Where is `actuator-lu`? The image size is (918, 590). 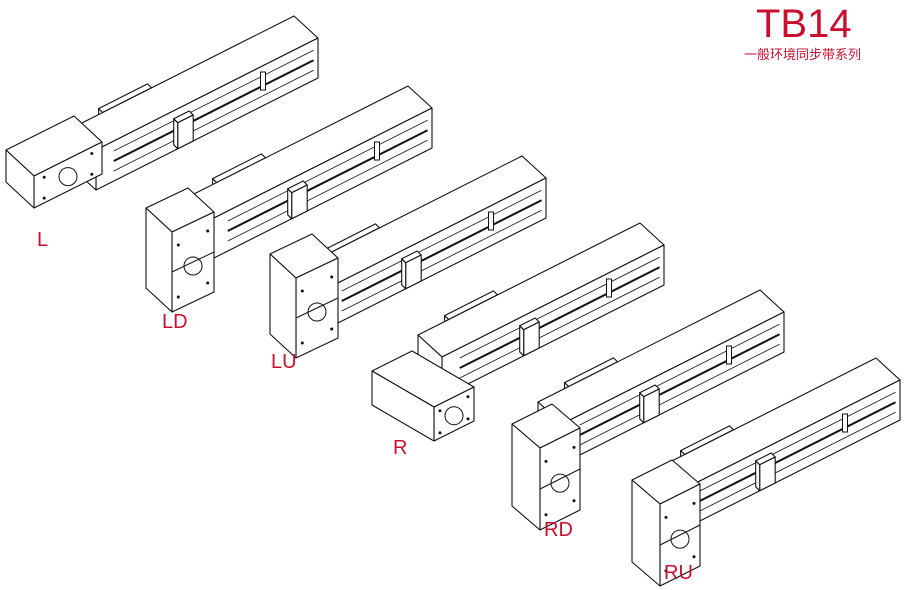
actuator-lu is located at coordinates (408, 257).